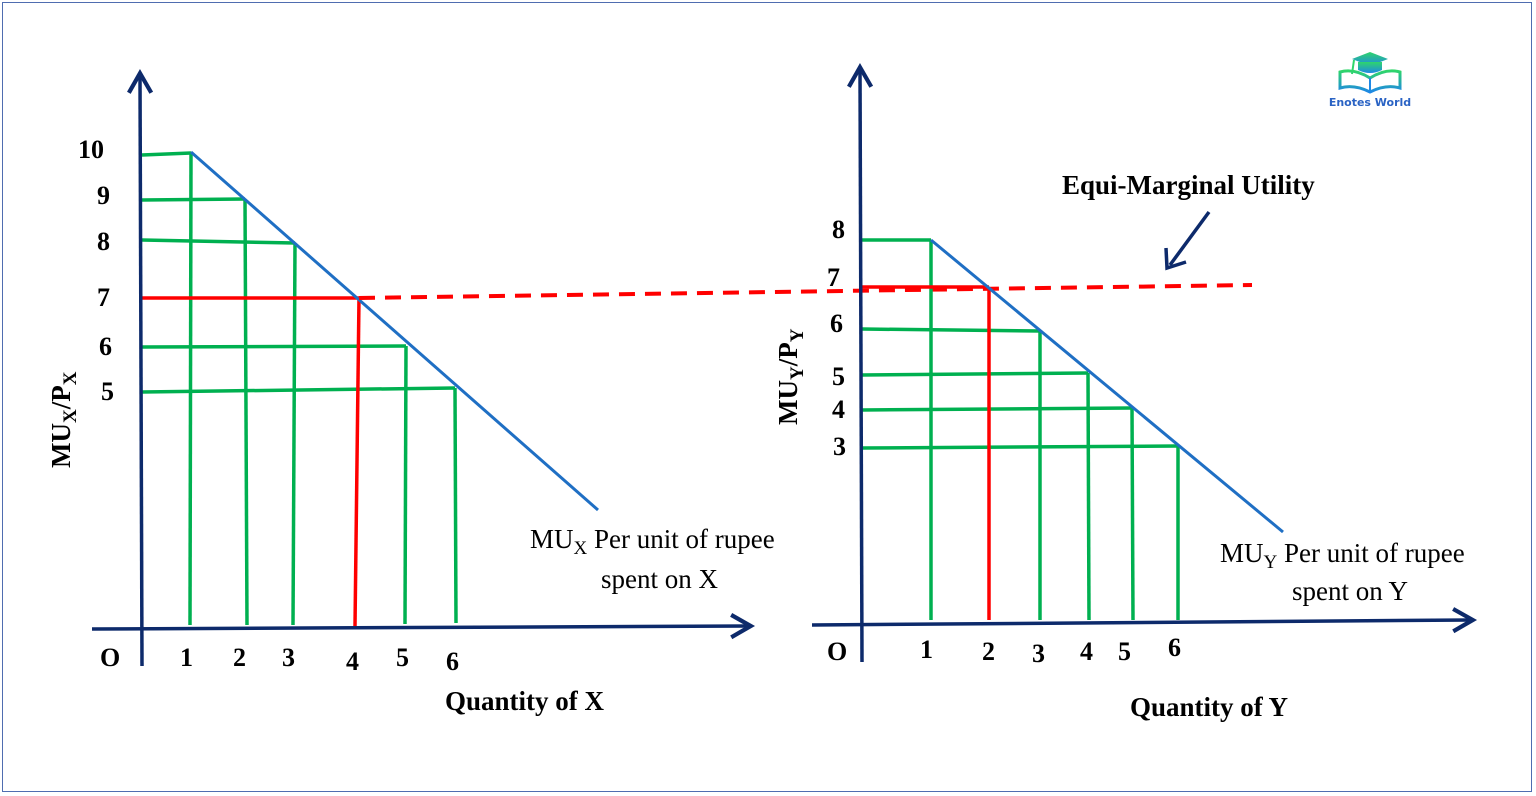 This screenshot has width=1536, height=796. I want to click on grid-lines-y, so click(1020, 429).